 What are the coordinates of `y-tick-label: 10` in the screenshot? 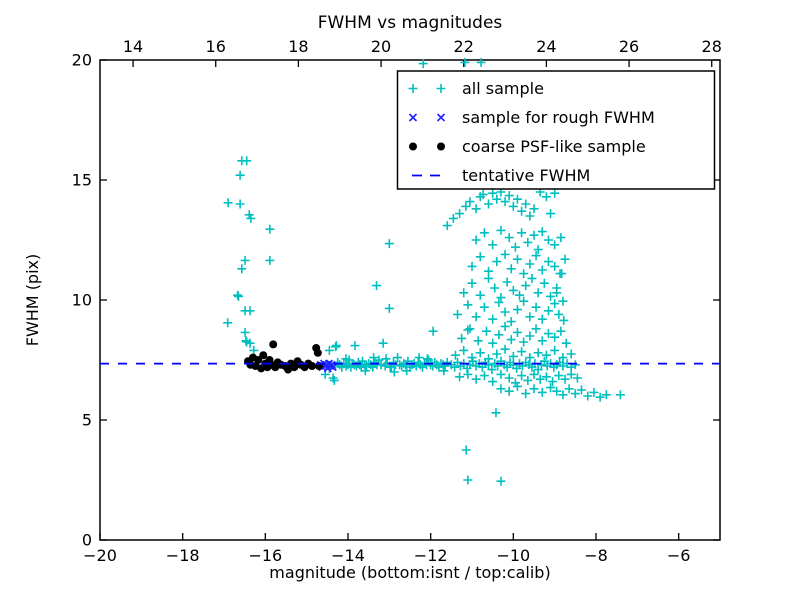 It's located at (82, 300).